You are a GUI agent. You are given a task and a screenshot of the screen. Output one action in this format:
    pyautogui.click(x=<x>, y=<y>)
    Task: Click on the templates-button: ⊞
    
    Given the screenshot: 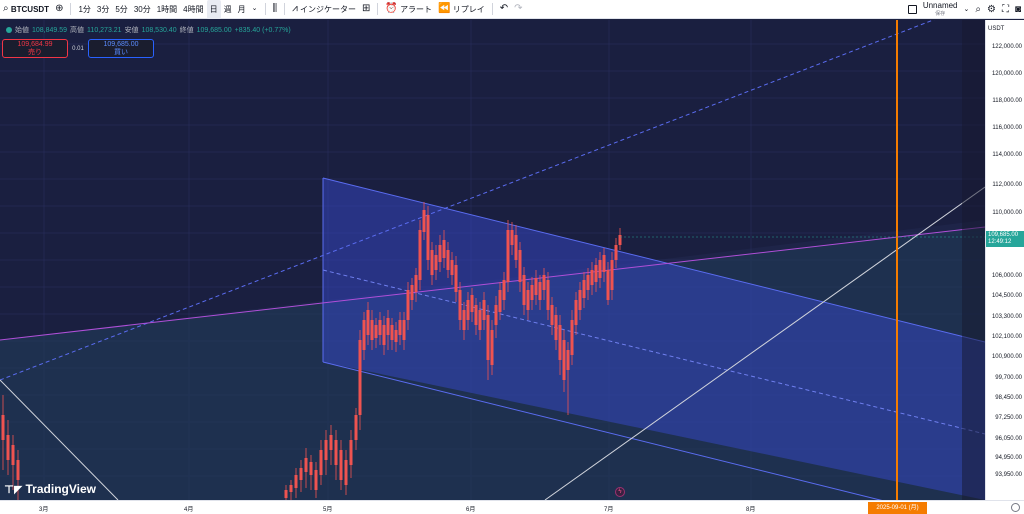 What is the action you would take?
    pyautogui.click(x=366, y=9)
    